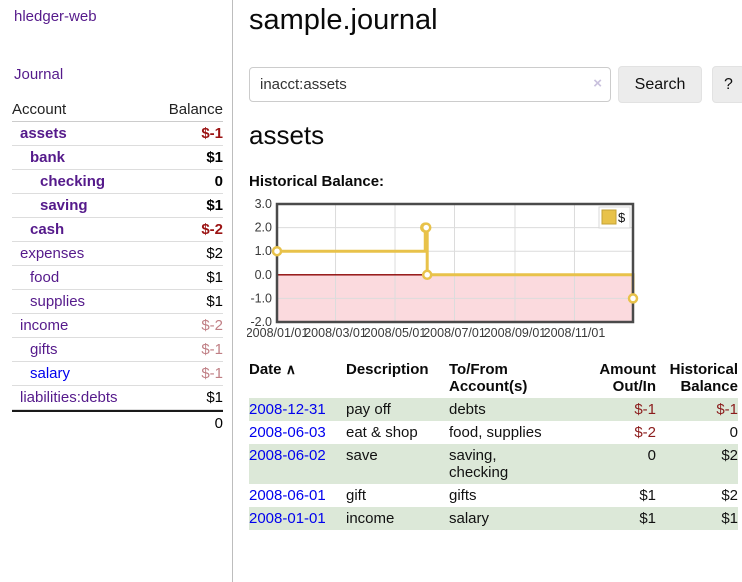  What do you see at coordinates (69, 397) in the screenshot?
I see `account-link: liabilities:debts` at bounding box center [69, 397].